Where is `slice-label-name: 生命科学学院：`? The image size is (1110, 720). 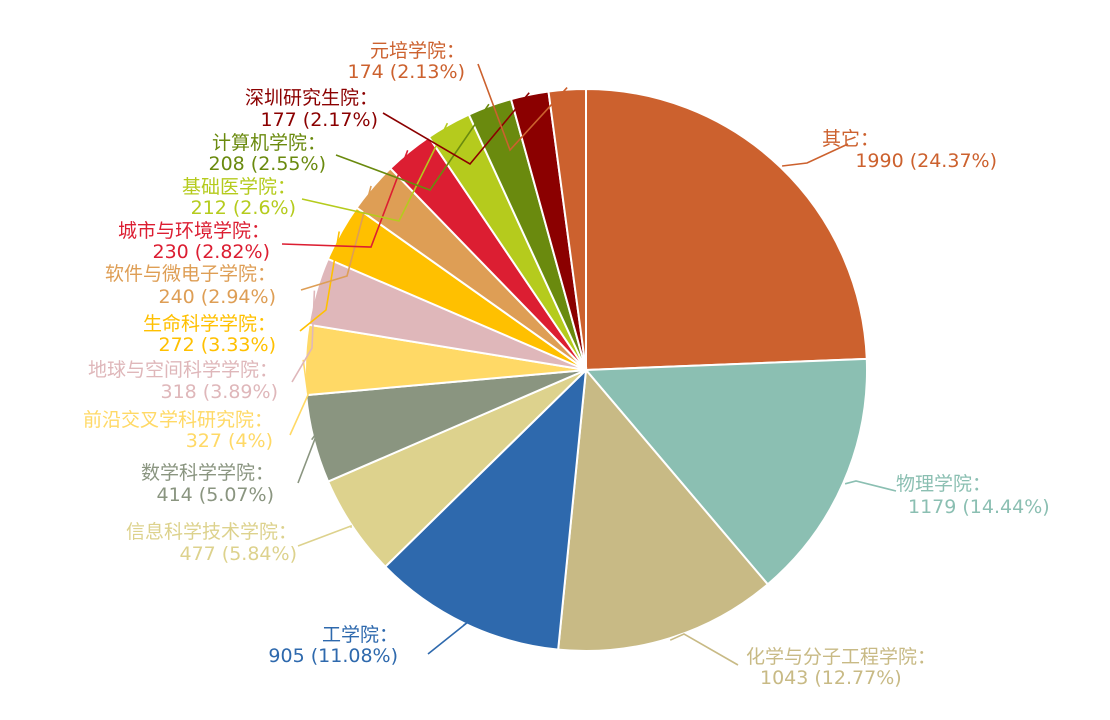
slice-label-name: 生命科学学院： is located at coordinates (209, 324).